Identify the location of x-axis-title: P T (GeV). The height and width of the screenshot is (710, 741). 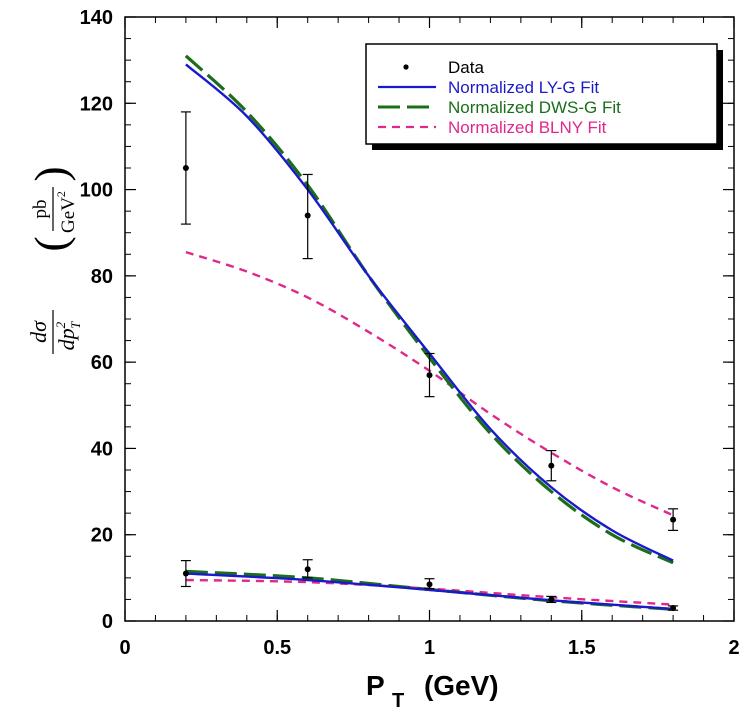
(432, 690).